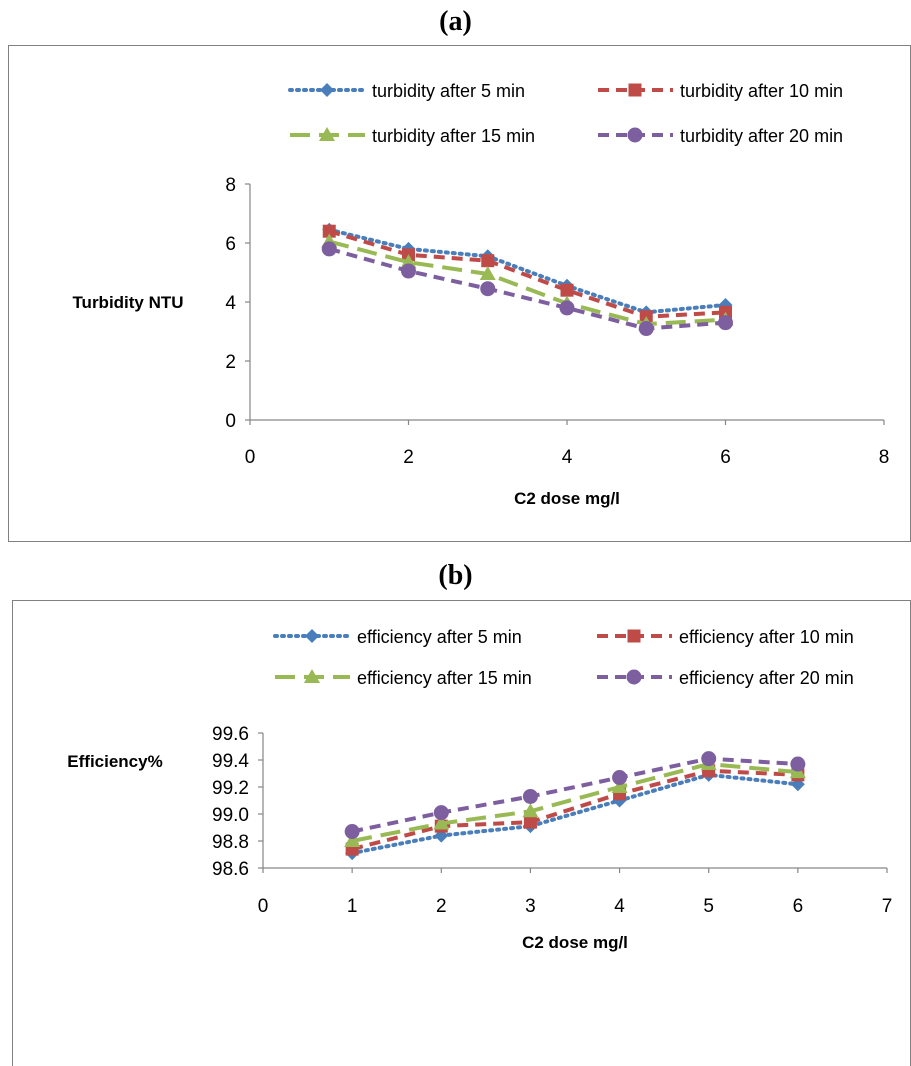 The image size is (911, 1066). Describe the element at coordinates (230, 734) in the screenshot. I see `chart-b-y-tick-label: 99.6` at that location.